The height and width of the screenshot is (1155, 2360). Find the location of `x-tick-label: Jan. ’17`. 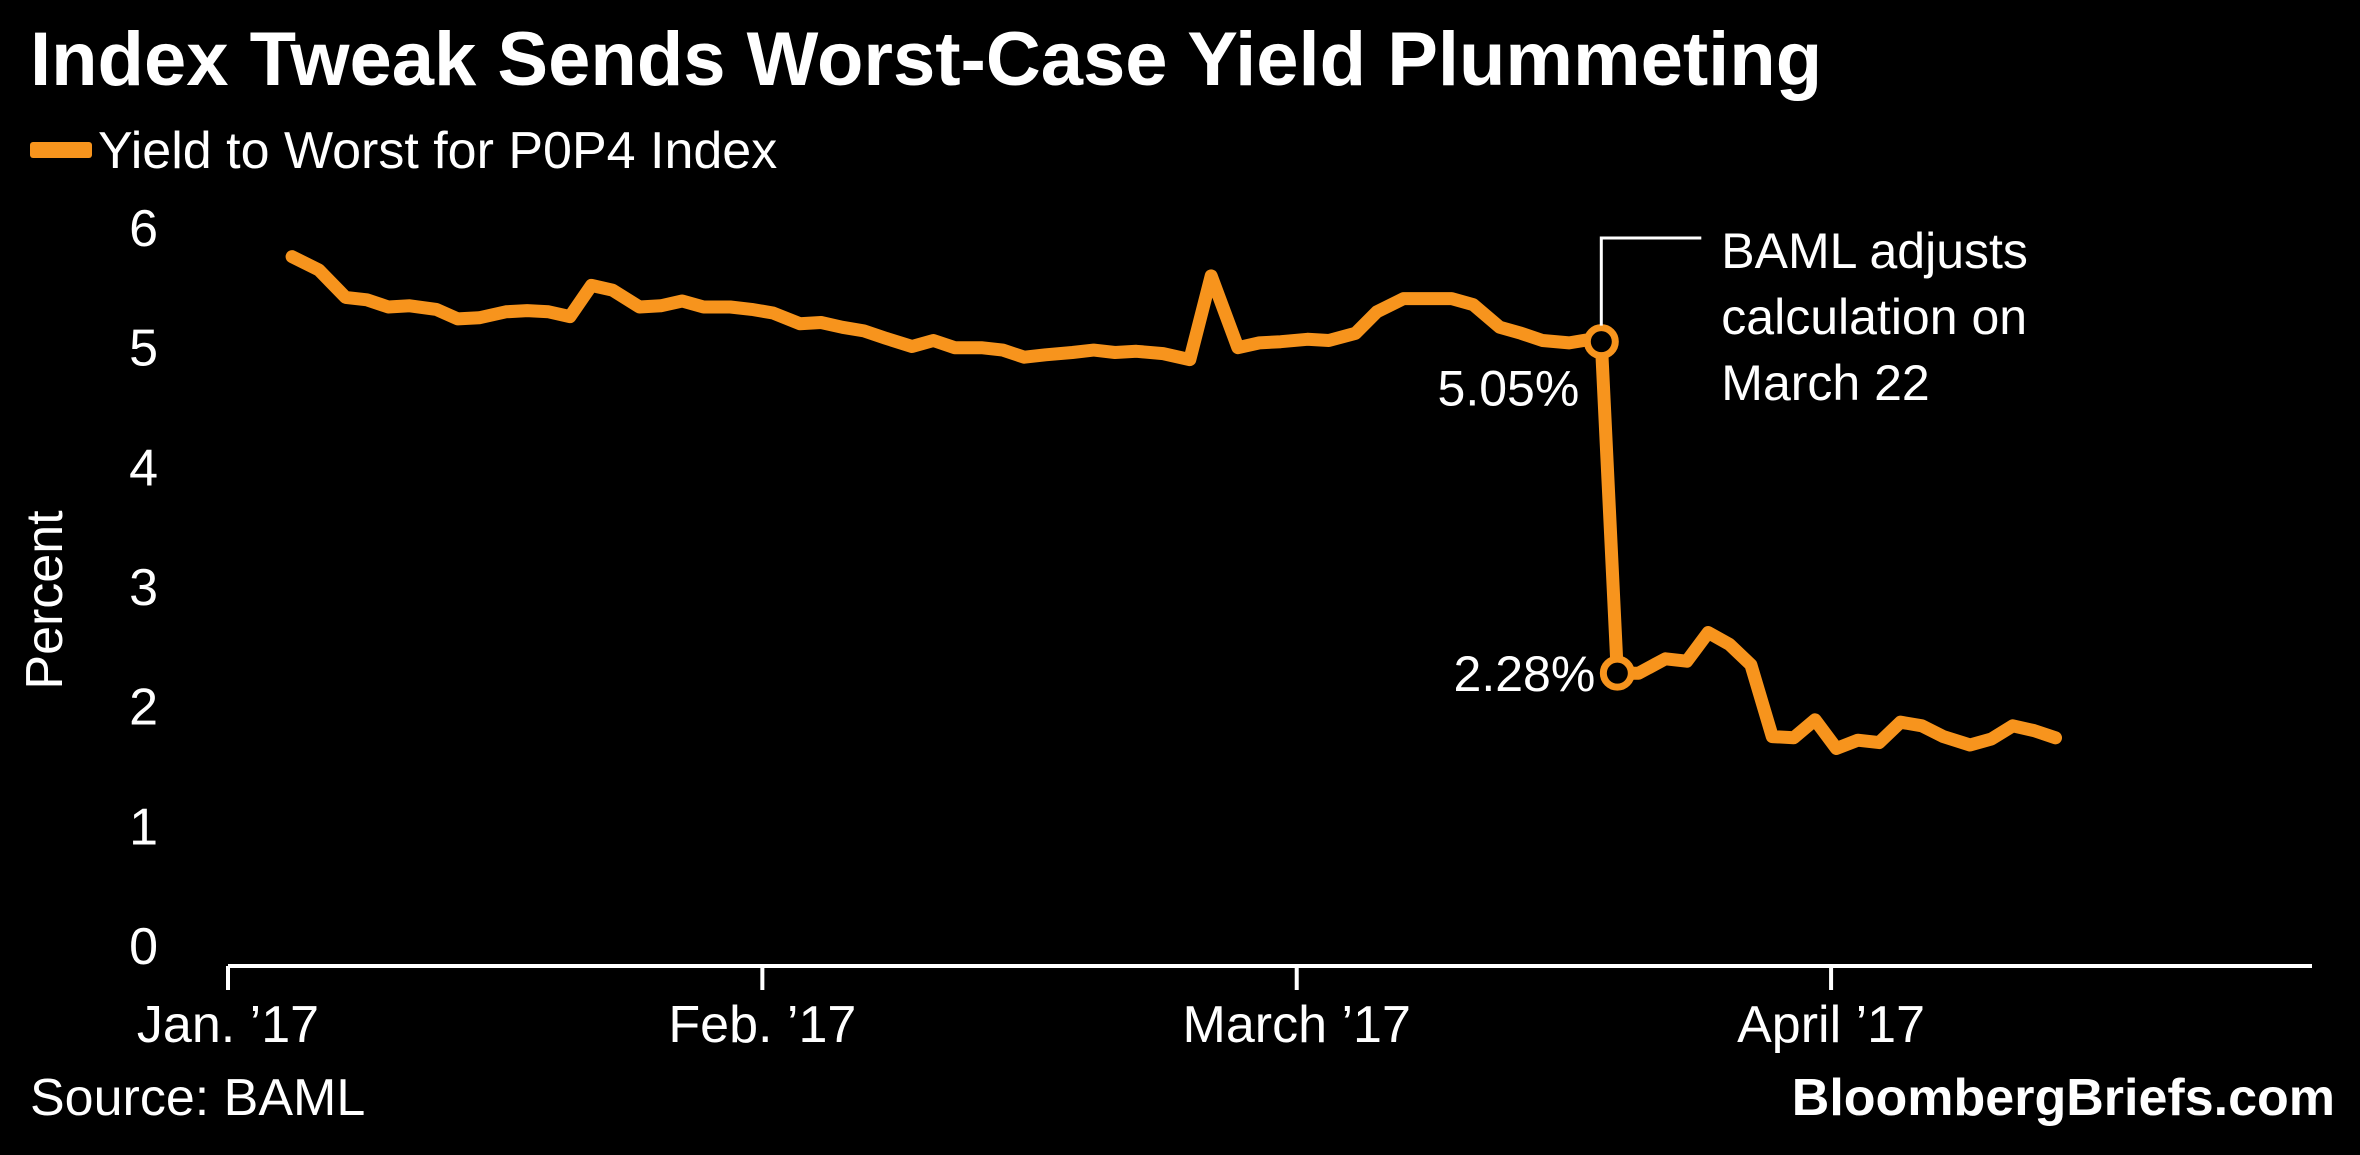

x-tick-label: Jan. ’17 is located at coordinates (228, 1025).